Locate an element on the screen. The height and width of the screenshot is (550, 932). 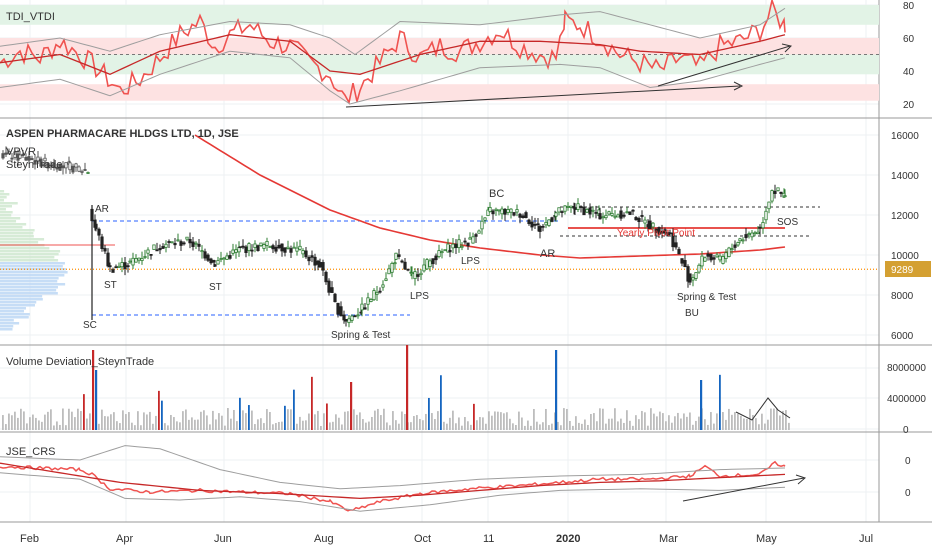
vpvr-label: VPVR is located at coordinates (21, 152).